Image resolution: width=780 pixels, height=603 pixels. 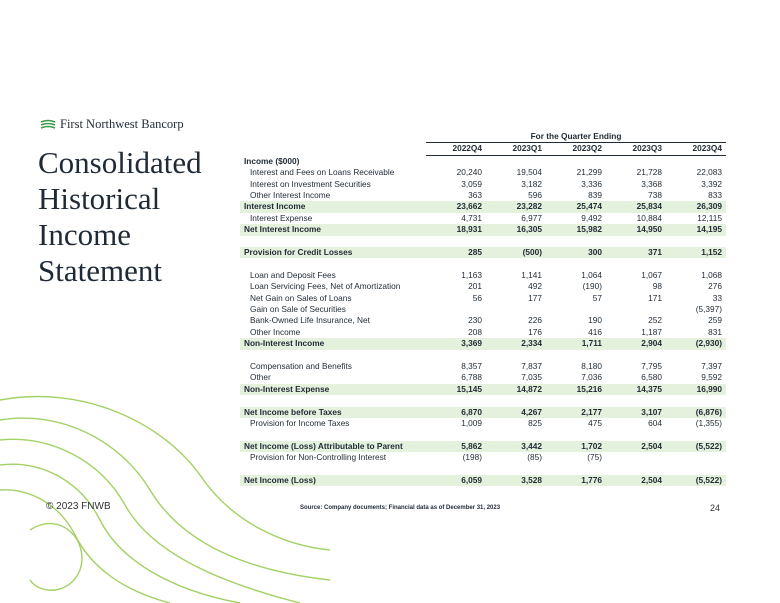 I want to click on decorative-waves, so click(x=165, y=499).